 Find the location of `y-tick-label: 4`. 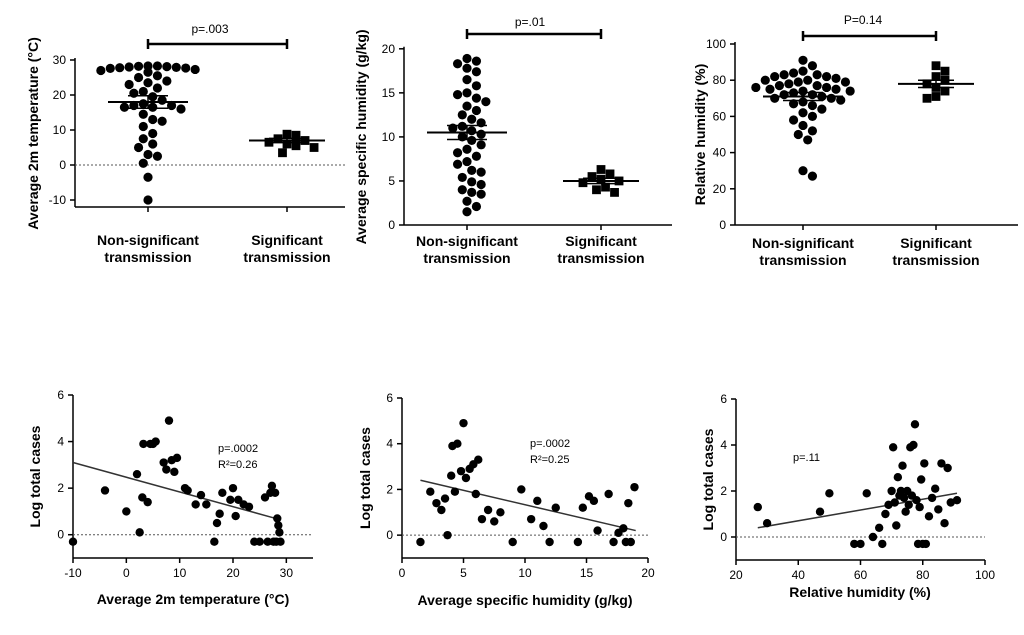

y-tick-label: 4 is located at coordinates (723, 445).